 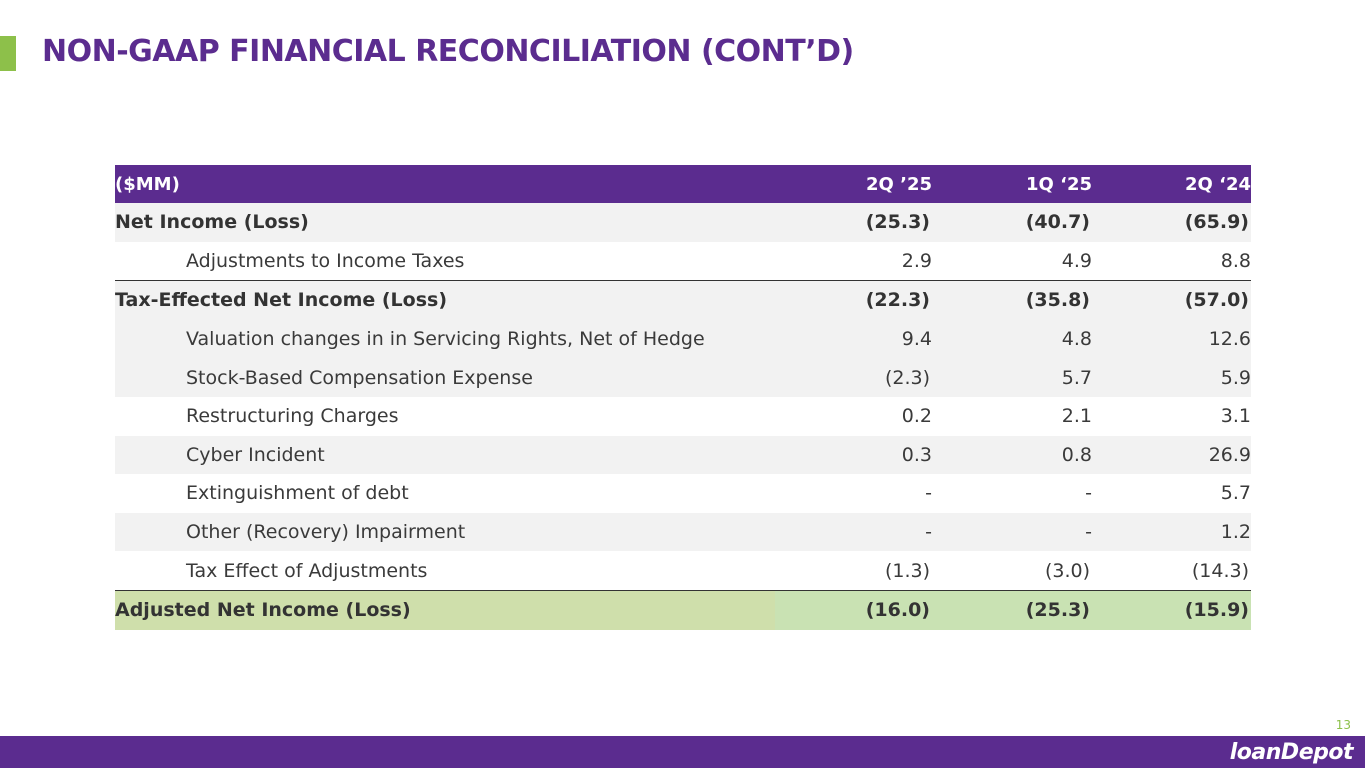 What do you see at coordinates (1220, 570) in the screenshot?
I see `value-2q24: (14.3)` at bounding box center [1220, 570].